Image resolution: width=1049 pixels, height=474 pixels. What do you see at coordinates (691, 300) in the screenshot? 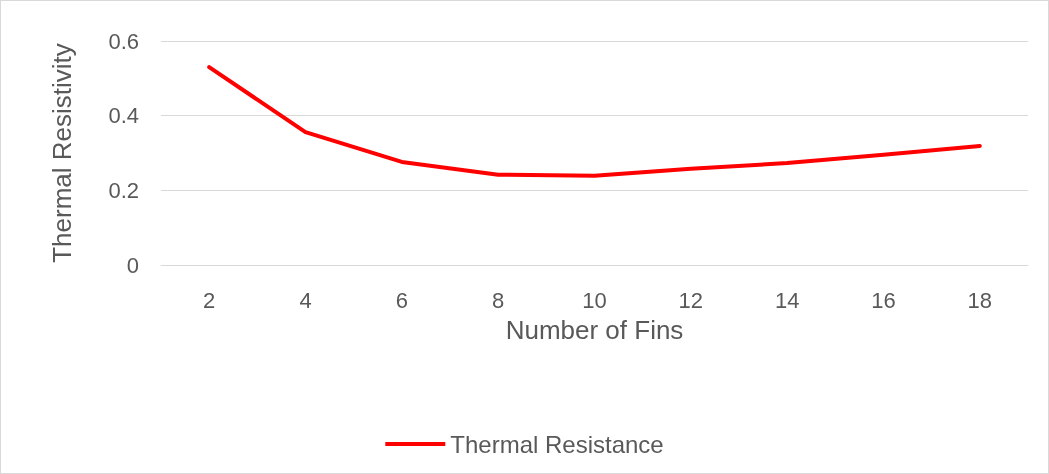
I see `x-tick-label: 12` at bounding box center [691, 300].